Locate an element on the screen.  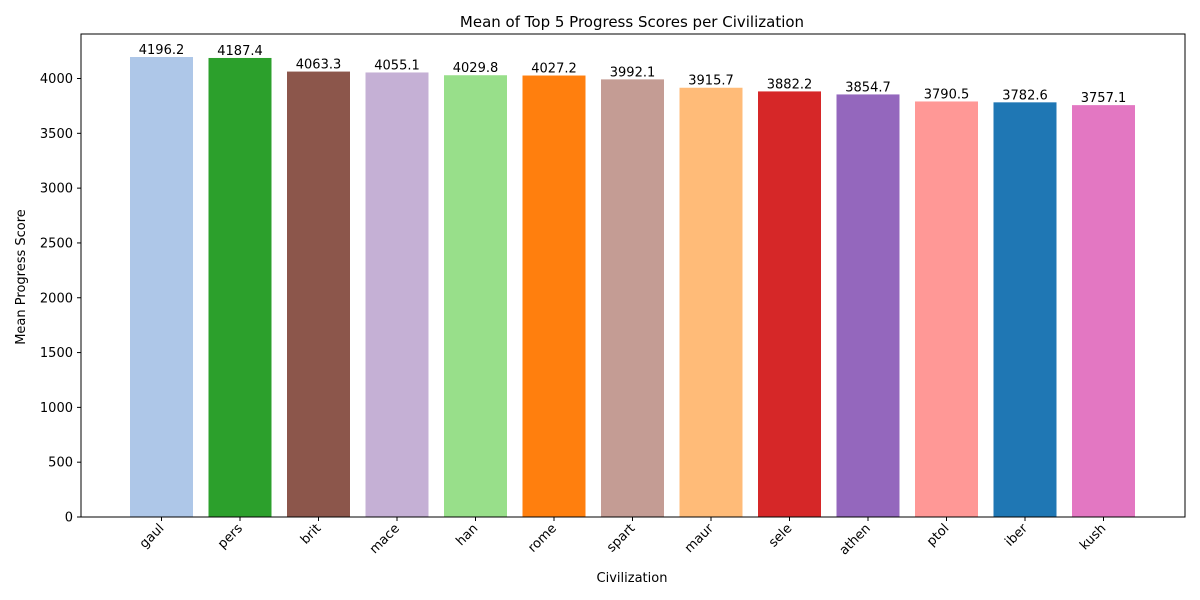
bar-kush is located at coordinates (1103, 311).